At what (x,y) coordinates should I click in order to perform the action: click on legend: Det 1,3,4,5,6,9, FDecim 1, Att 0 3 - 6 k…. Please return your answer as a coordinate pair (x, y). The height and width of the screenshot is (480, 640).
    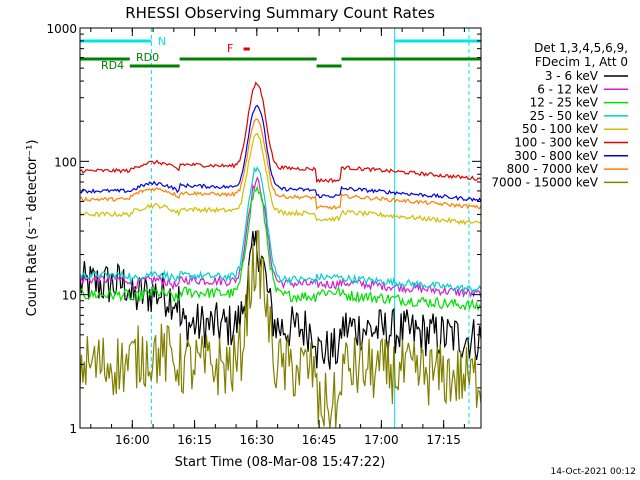
    Looking at the image, I should click on (559, 115).